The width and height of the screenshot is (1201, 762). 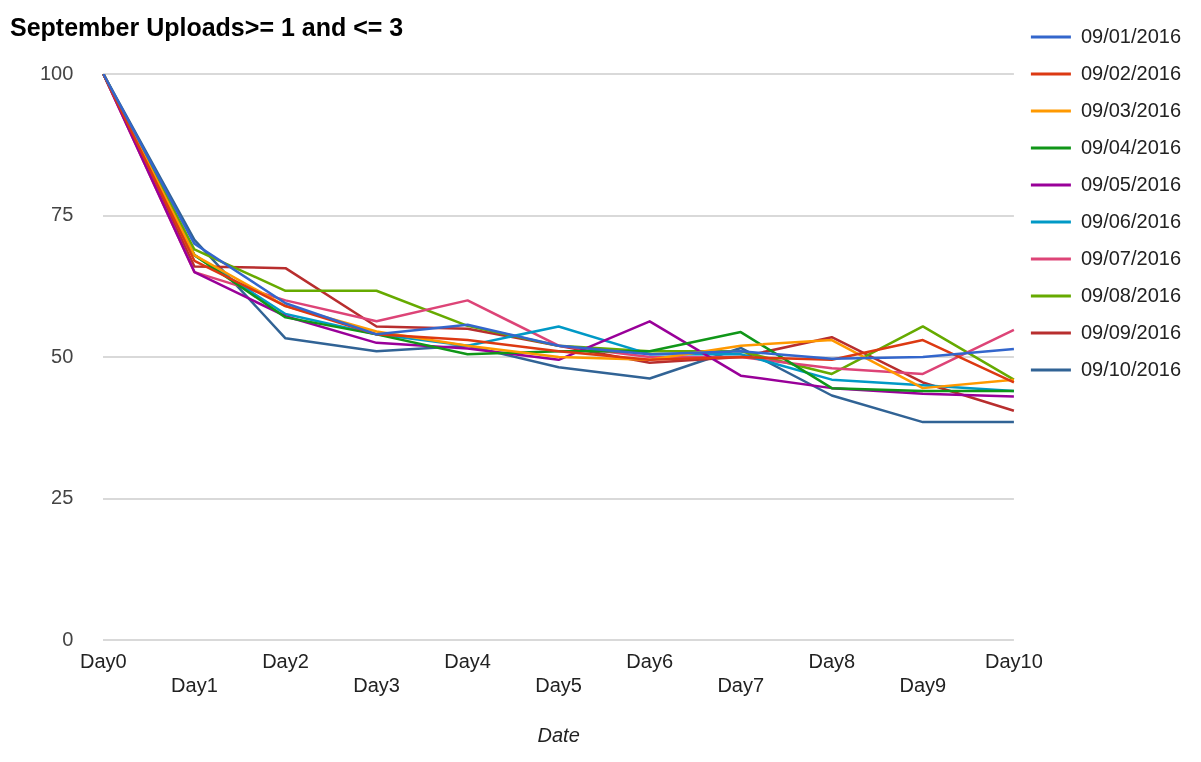 What do you see at coordinates (650, 660) in the screenshot?
I see `x-tick-label: Day6` at bounding box center [650, 660].